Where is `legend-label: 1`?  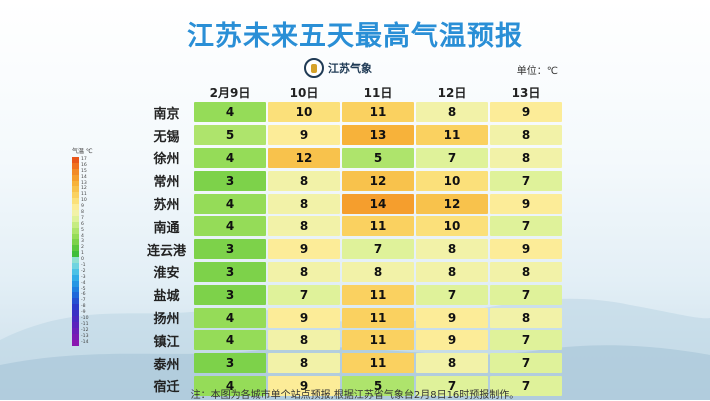 legend-label: 1 is located at coordinates (82, 254).